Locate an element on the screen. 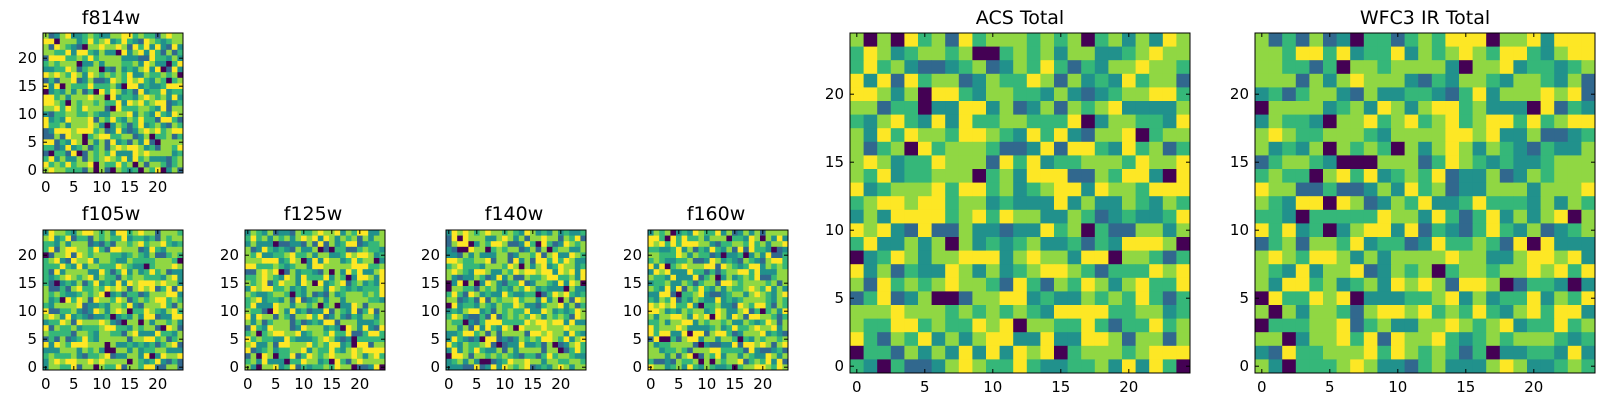 The width and height of the screenshot is (1600, 400). panel-title: f105w is located at coordinates (111, 214).